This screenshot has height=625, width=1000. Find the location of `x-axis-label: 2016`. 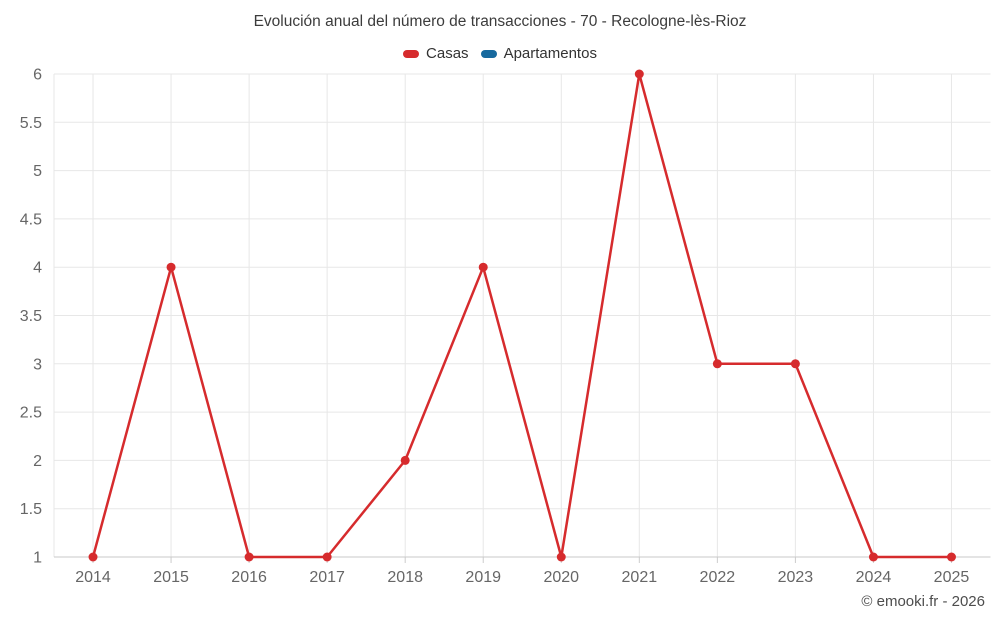

x-axis-label: 2016 is located at coordinates (249, 577).